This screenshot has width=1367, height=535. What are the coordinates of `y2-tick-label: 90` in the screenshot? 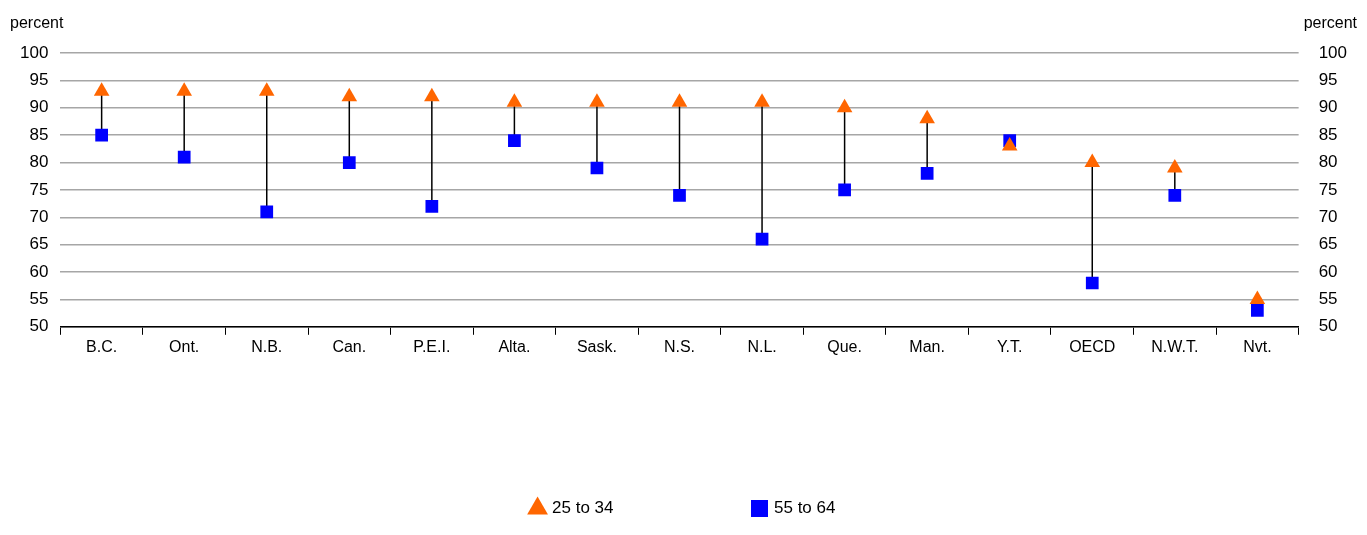 It's located at (1328, 107).